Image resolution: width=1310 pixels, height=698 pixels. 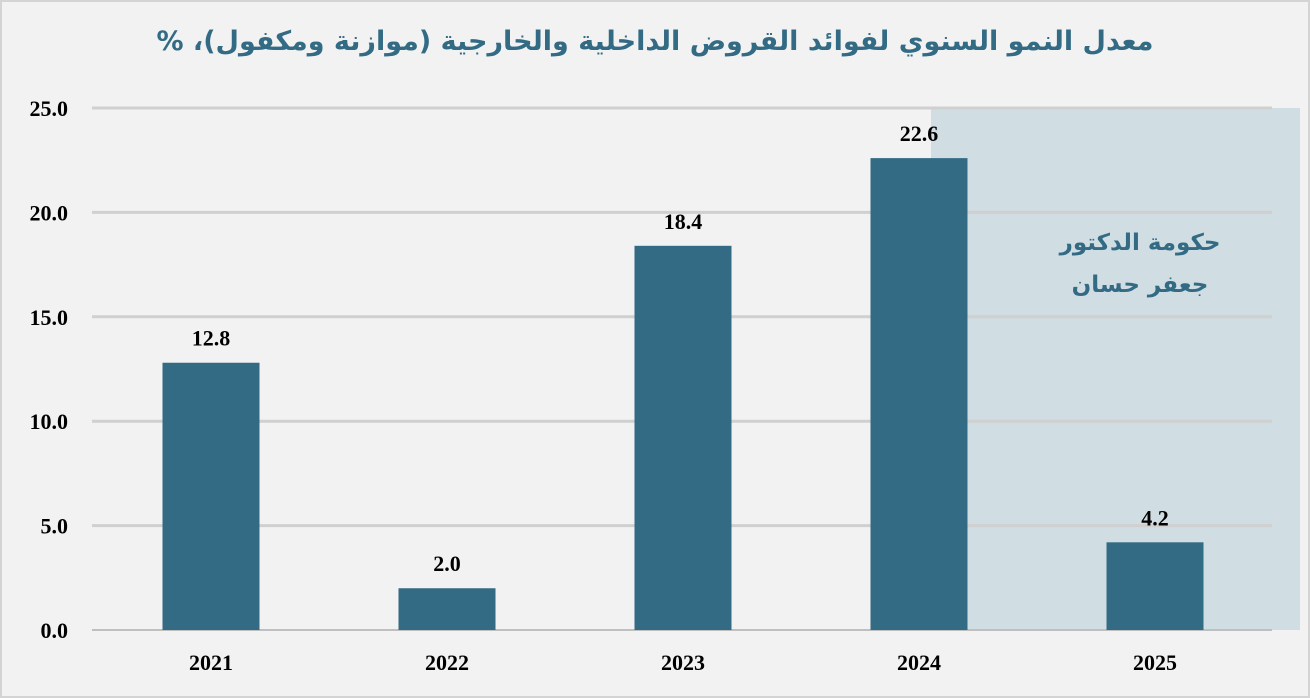 What do you see at coordinates (49, 108) in the screenshot?
I see `y-tick-label: 25.0` at bounding box center [49, 108].